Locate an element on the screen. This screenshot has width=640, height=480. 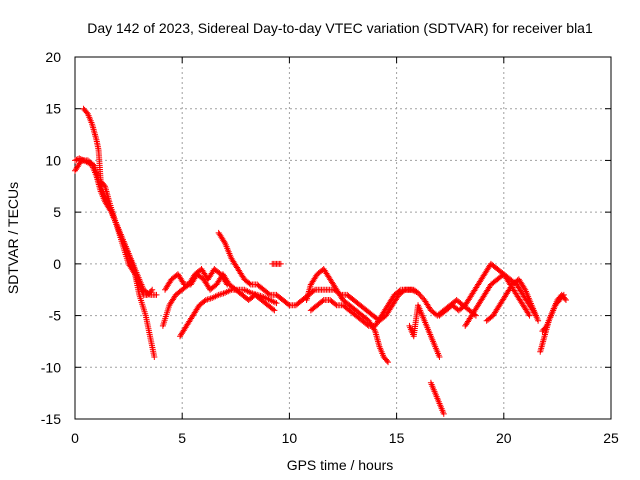
y-tick-label: -5 is located at coordinates (55, 316).